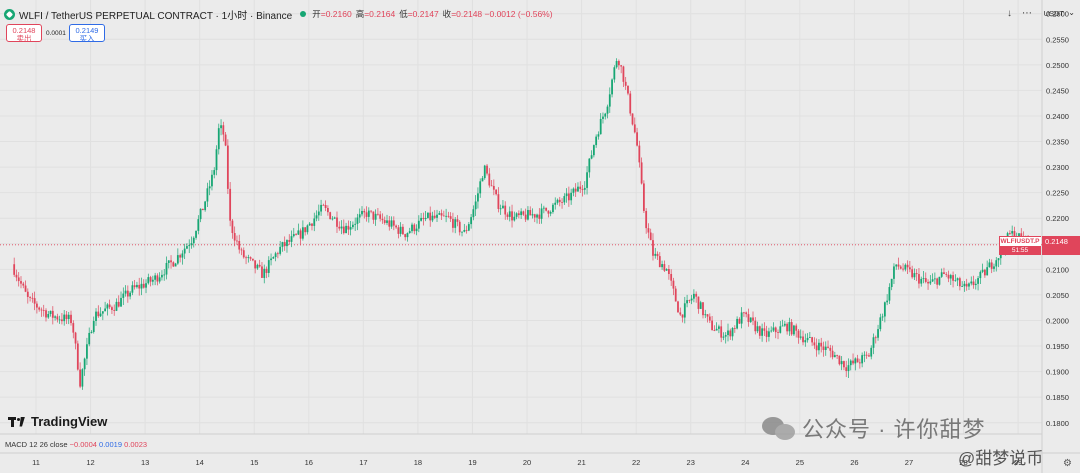 This screenshot has width=1080, height=473. Describe the element at coordinates (1027, 13) in the screenshot. I see `more-icon: ⋯` at that location.